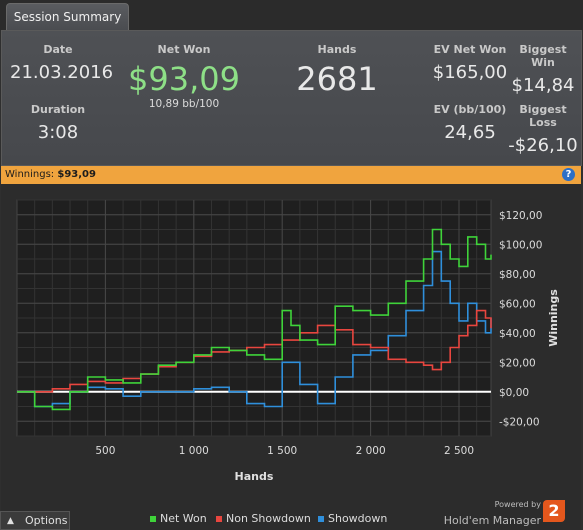  What do you see at coordinates (543, 56) in the screenshot?
I see `biggest-win-label: Biggest Win` at bounding box center [543, 56].